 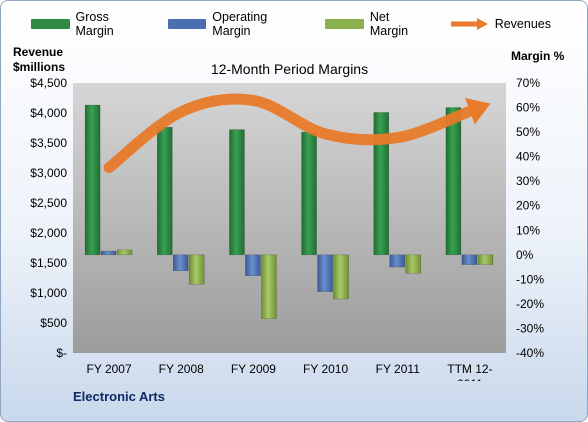 What do you see at coordinates (469, 369) in the screenshot?
I see `category-label: TTM 12-` at bounding box center [469, 369].